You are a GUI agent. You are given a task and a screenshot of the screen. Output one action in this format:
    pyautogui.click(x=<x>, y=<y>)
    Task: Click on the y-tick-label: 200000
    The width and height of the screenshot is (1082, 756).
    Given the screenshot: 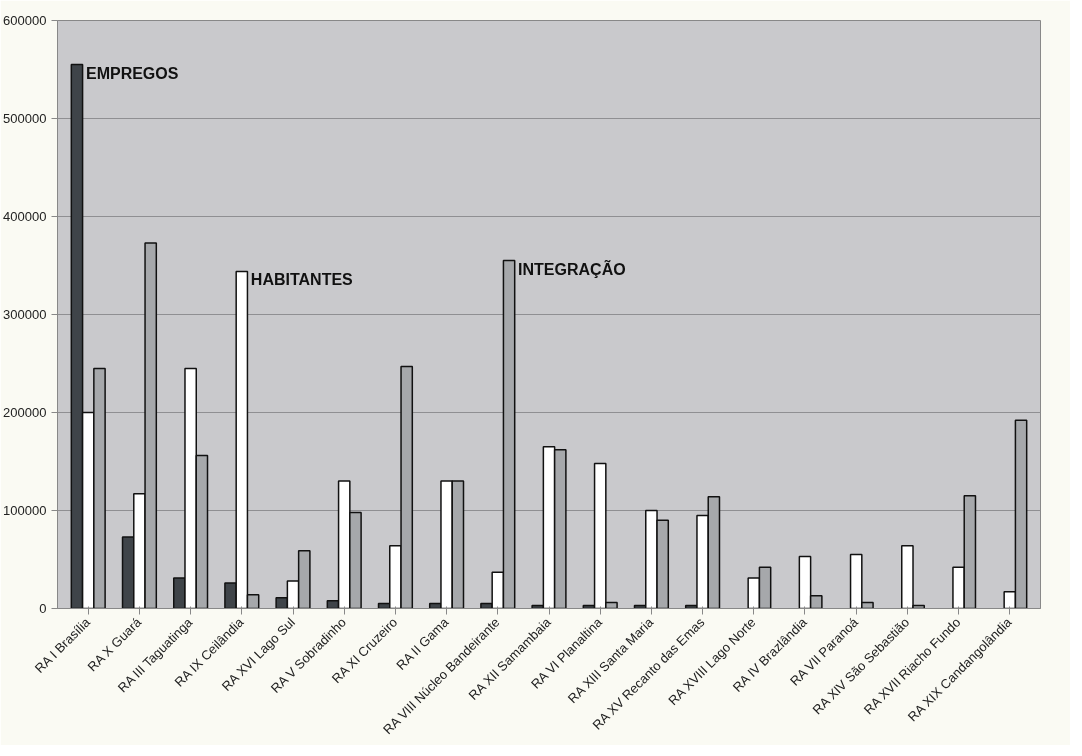 What is the action you would take?
    pyautogui.click(x=25, y=412)
    